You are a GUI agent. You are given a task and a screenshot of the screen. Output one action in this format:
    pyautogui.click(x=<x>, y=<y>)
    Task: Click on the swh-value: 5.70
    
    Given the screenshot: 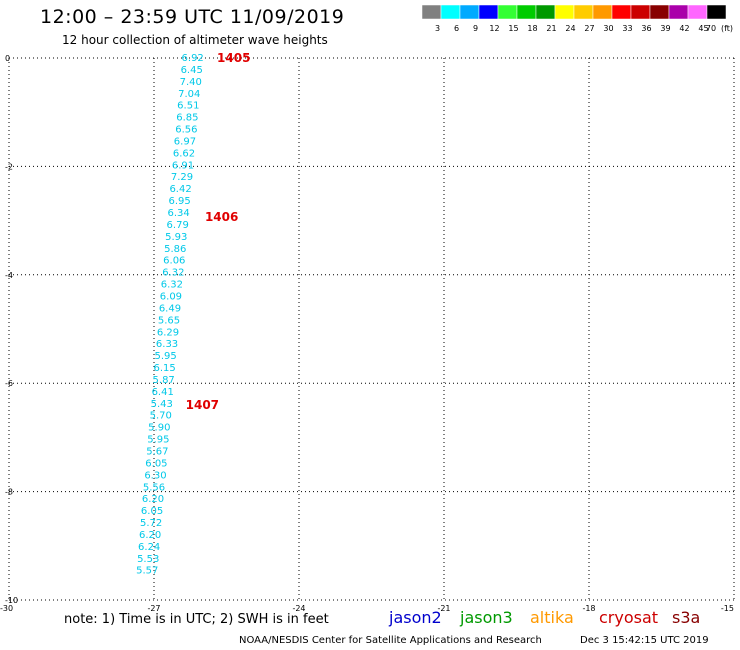 What is the action you would take?
    pyautogui.click(x=161, y=416)
    